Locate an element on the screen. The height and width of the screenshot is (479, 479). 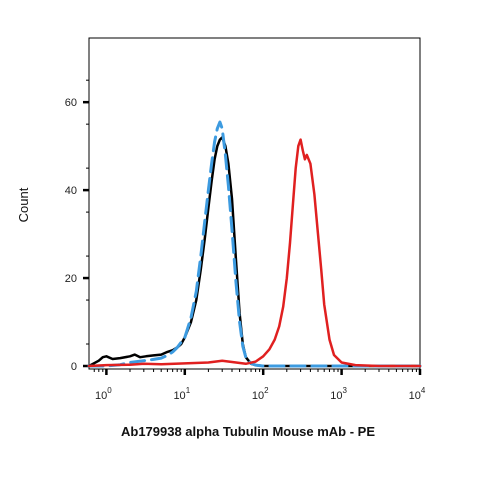
y-tick-label: 0 is located at coordinates (74, 367).